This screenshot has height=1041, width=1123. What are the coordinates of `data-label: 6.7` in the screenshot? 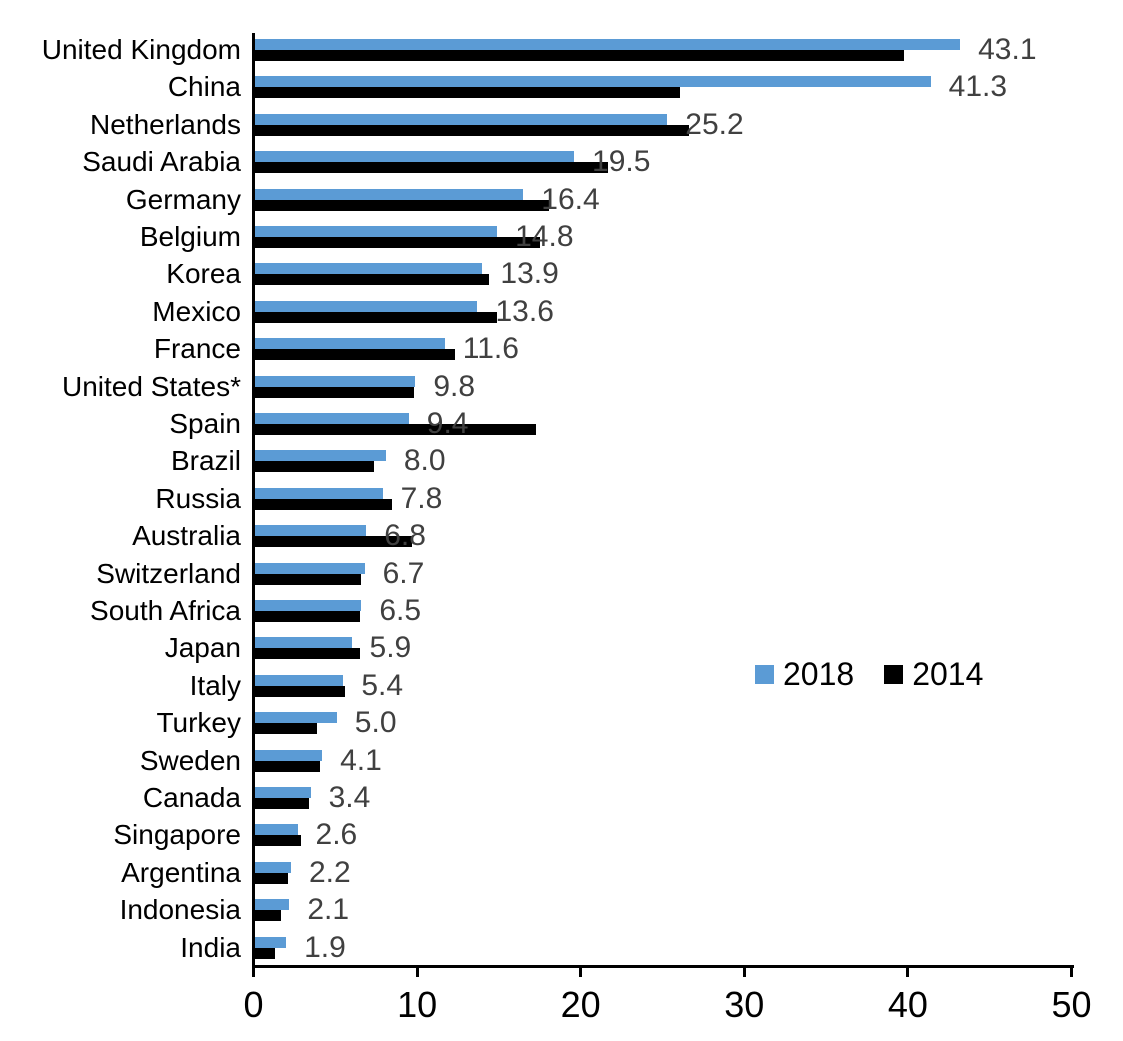 It's located at (403, 573).